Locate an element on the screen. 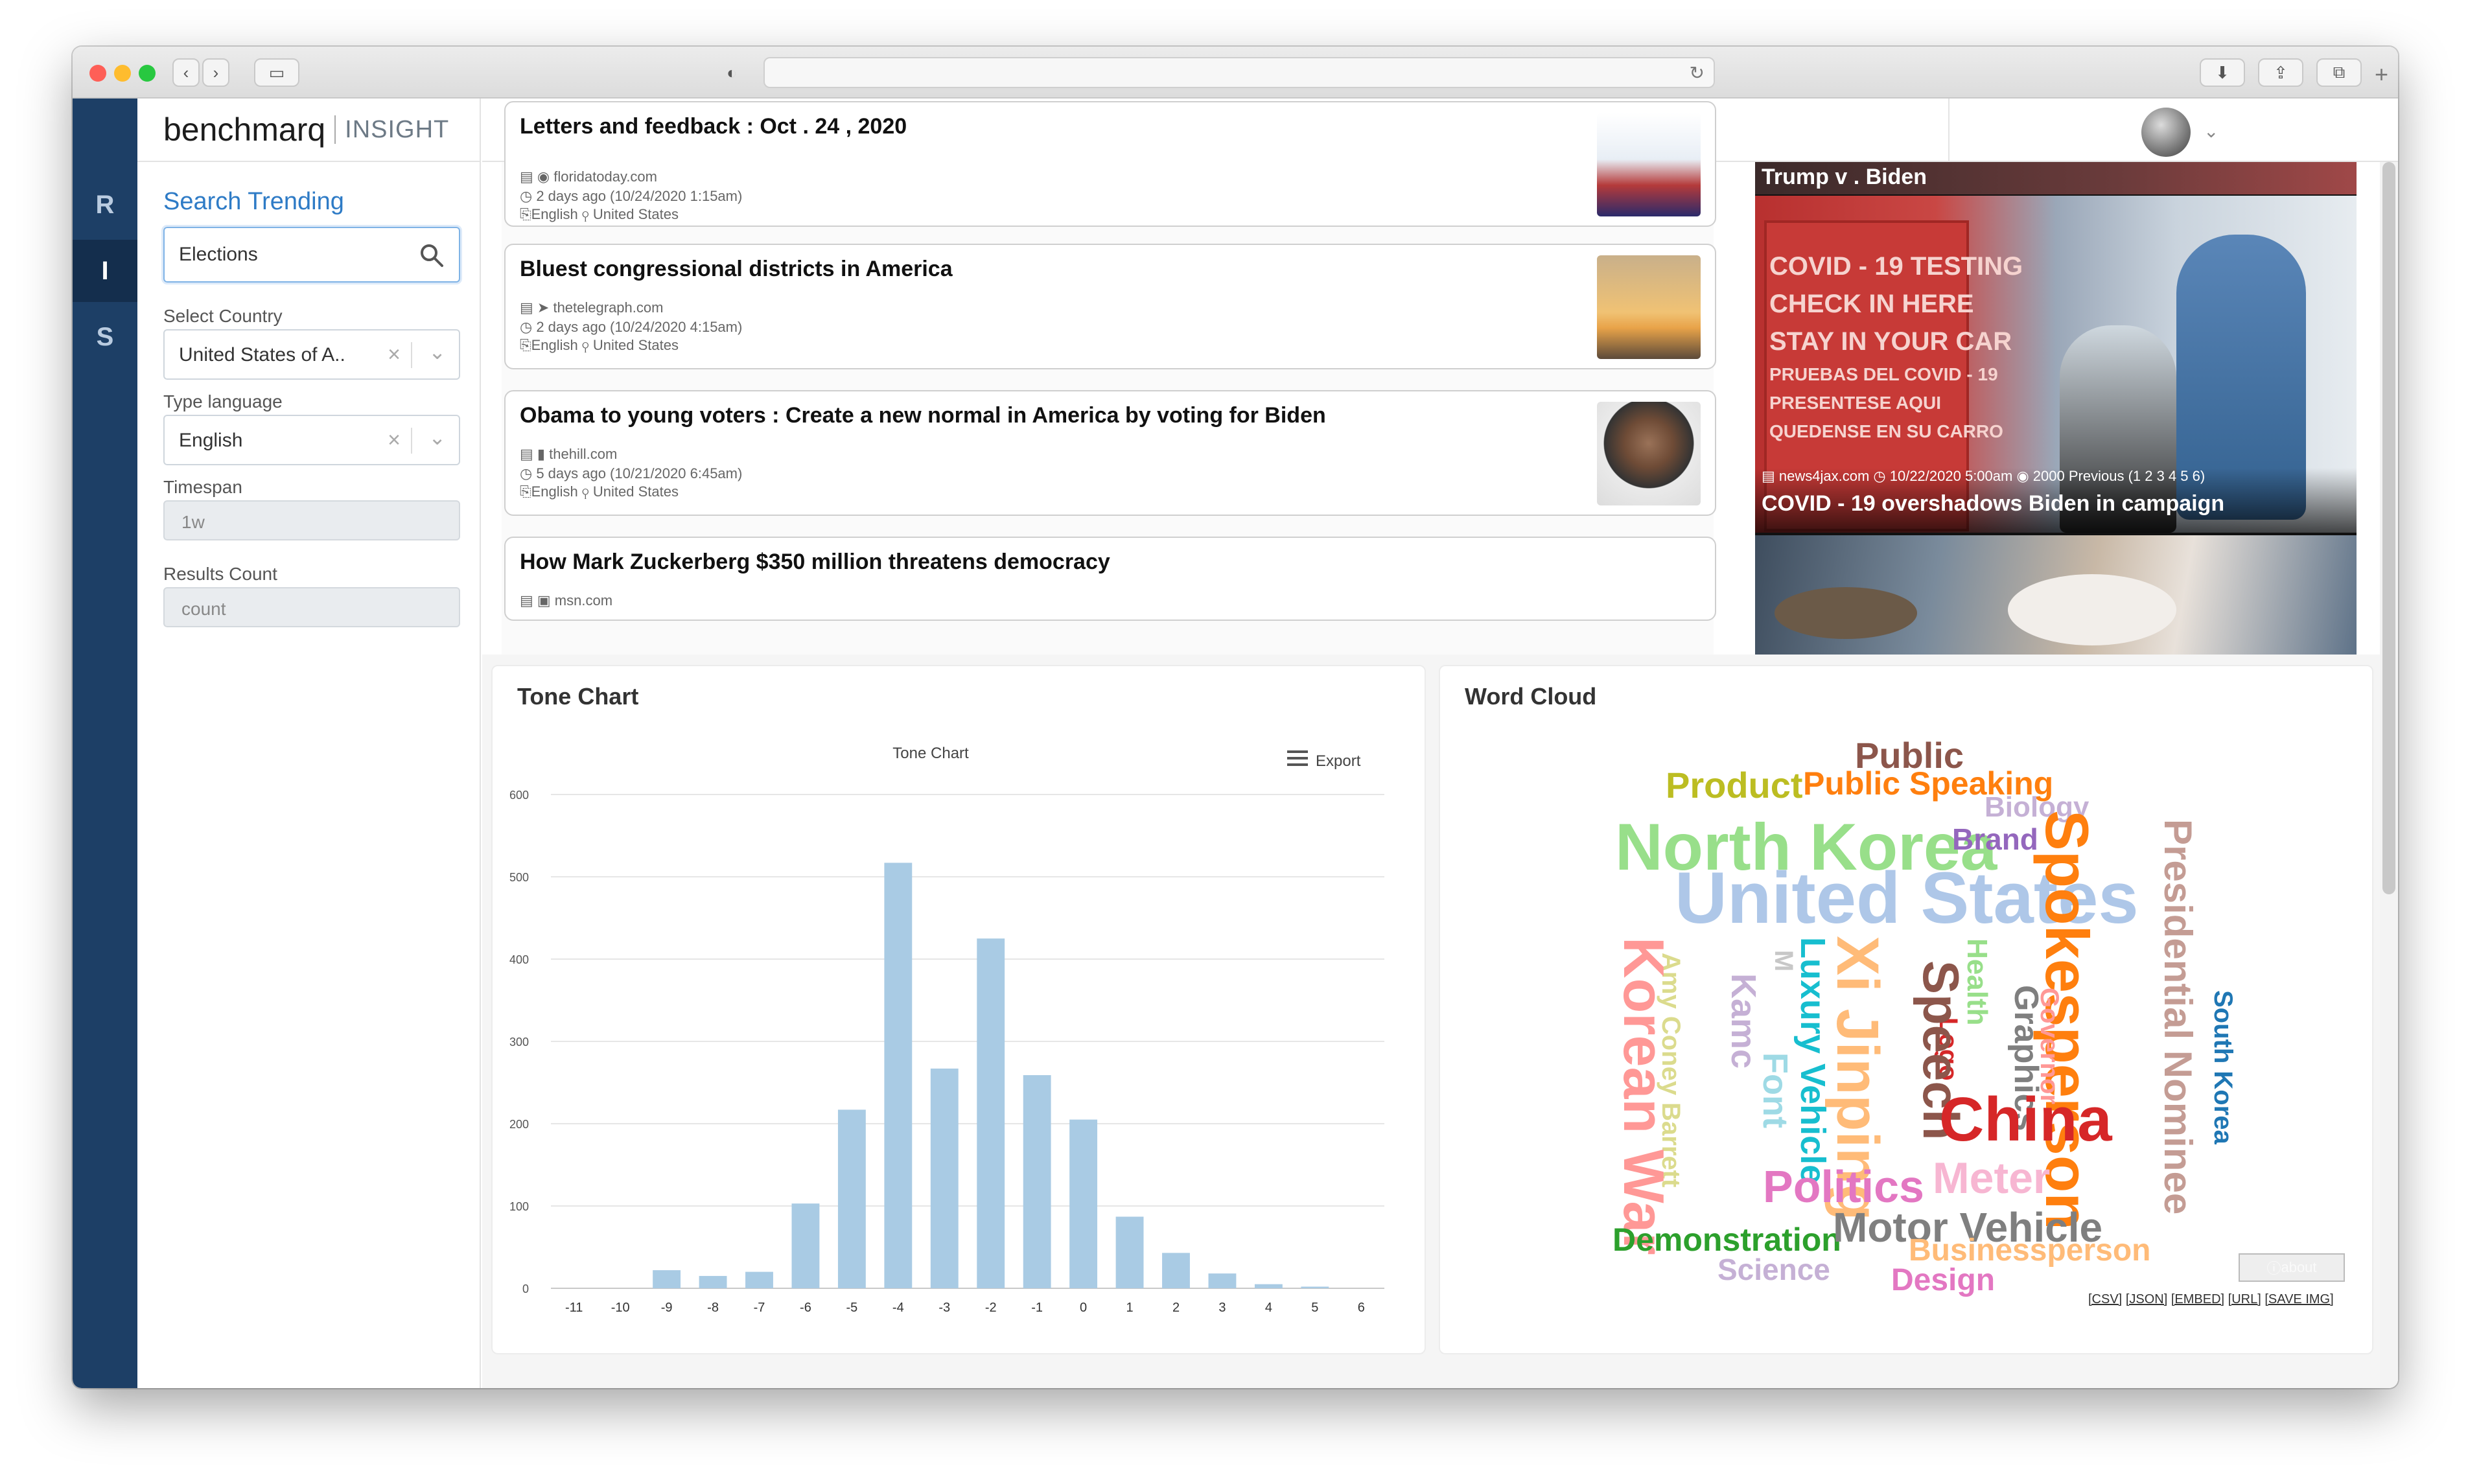 Image resolution: width=2468 pixels, height=1484 pixels. scrollbar-thumb is located at coordinates (2388, 528).